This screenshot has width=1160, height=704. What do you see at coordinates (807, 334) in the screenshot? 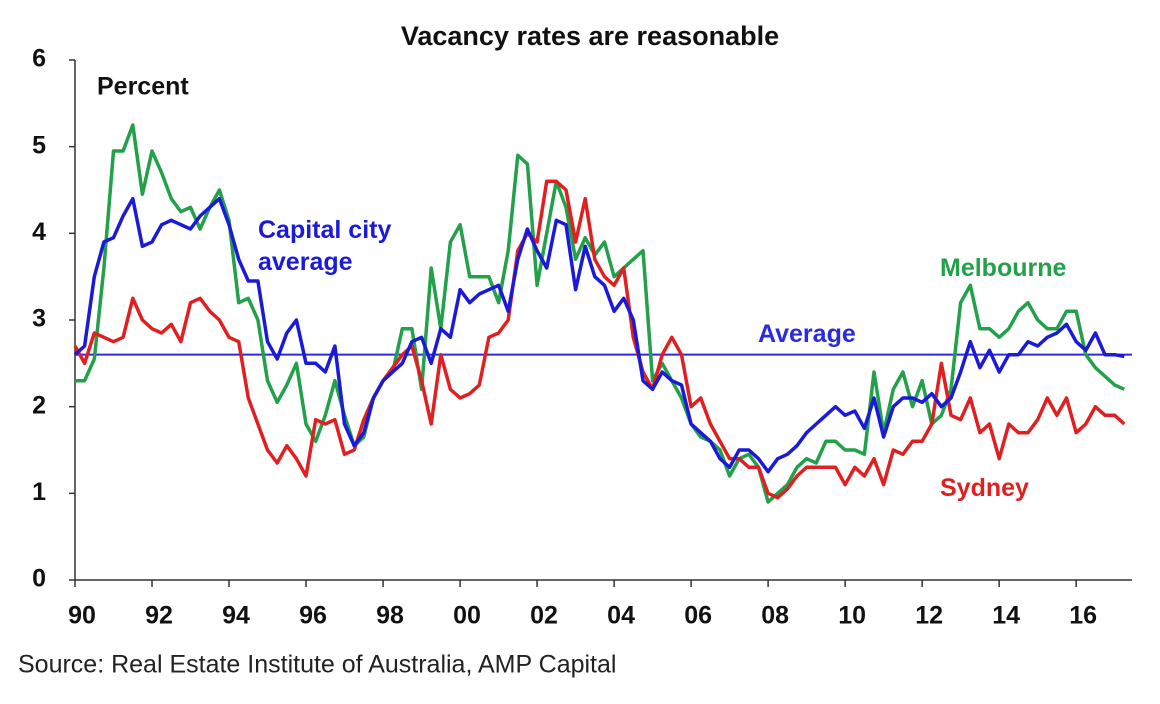
I see `series-label: Average` at bounding box center [807, 334].